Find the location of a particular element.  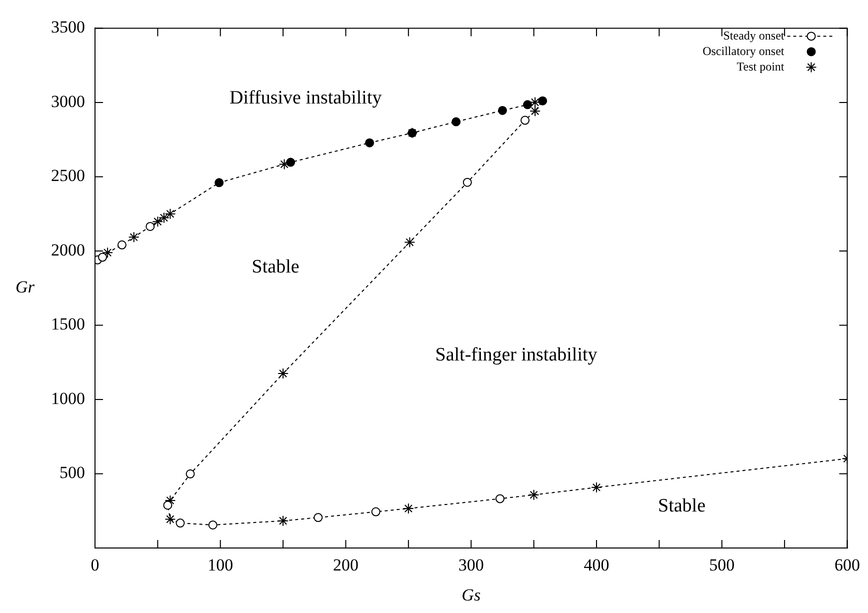

y-axis-title: Gr is located at coordinates (25, 287).